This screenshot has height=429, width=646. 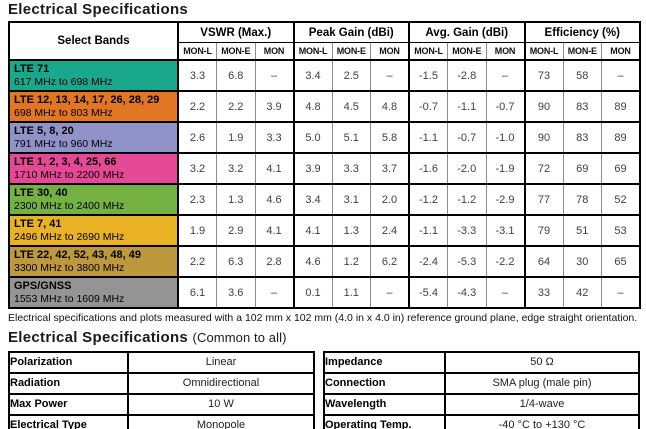 I want to click on value-cell-vswr: 6.8, so click(x=236, y=75).